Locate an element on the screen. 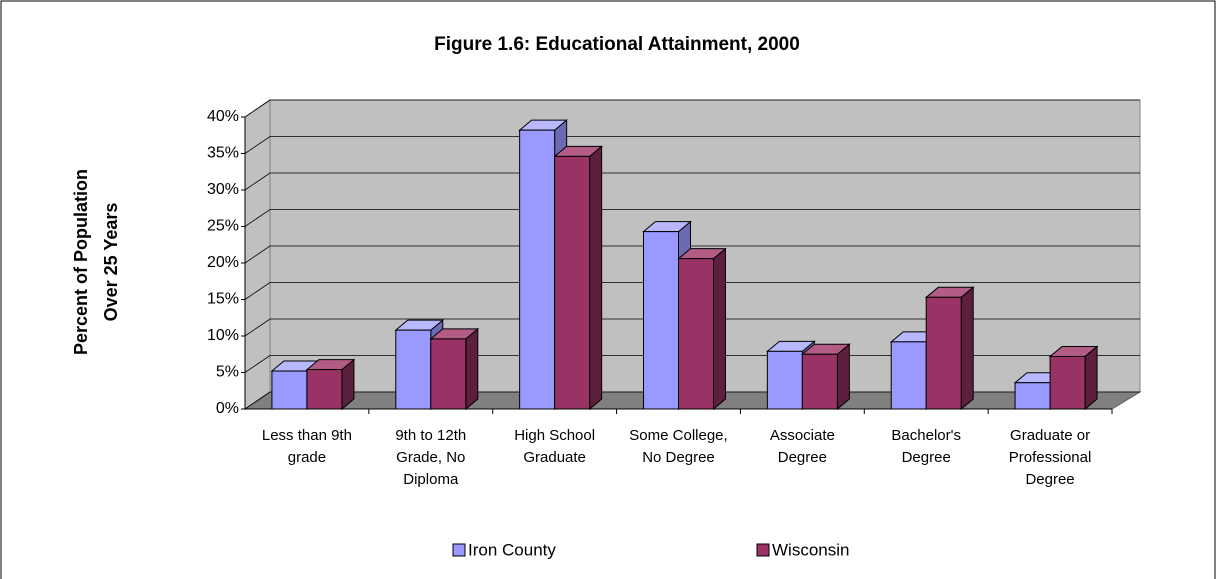  y-tick-label: 0% is located at coordinates (227, 408).